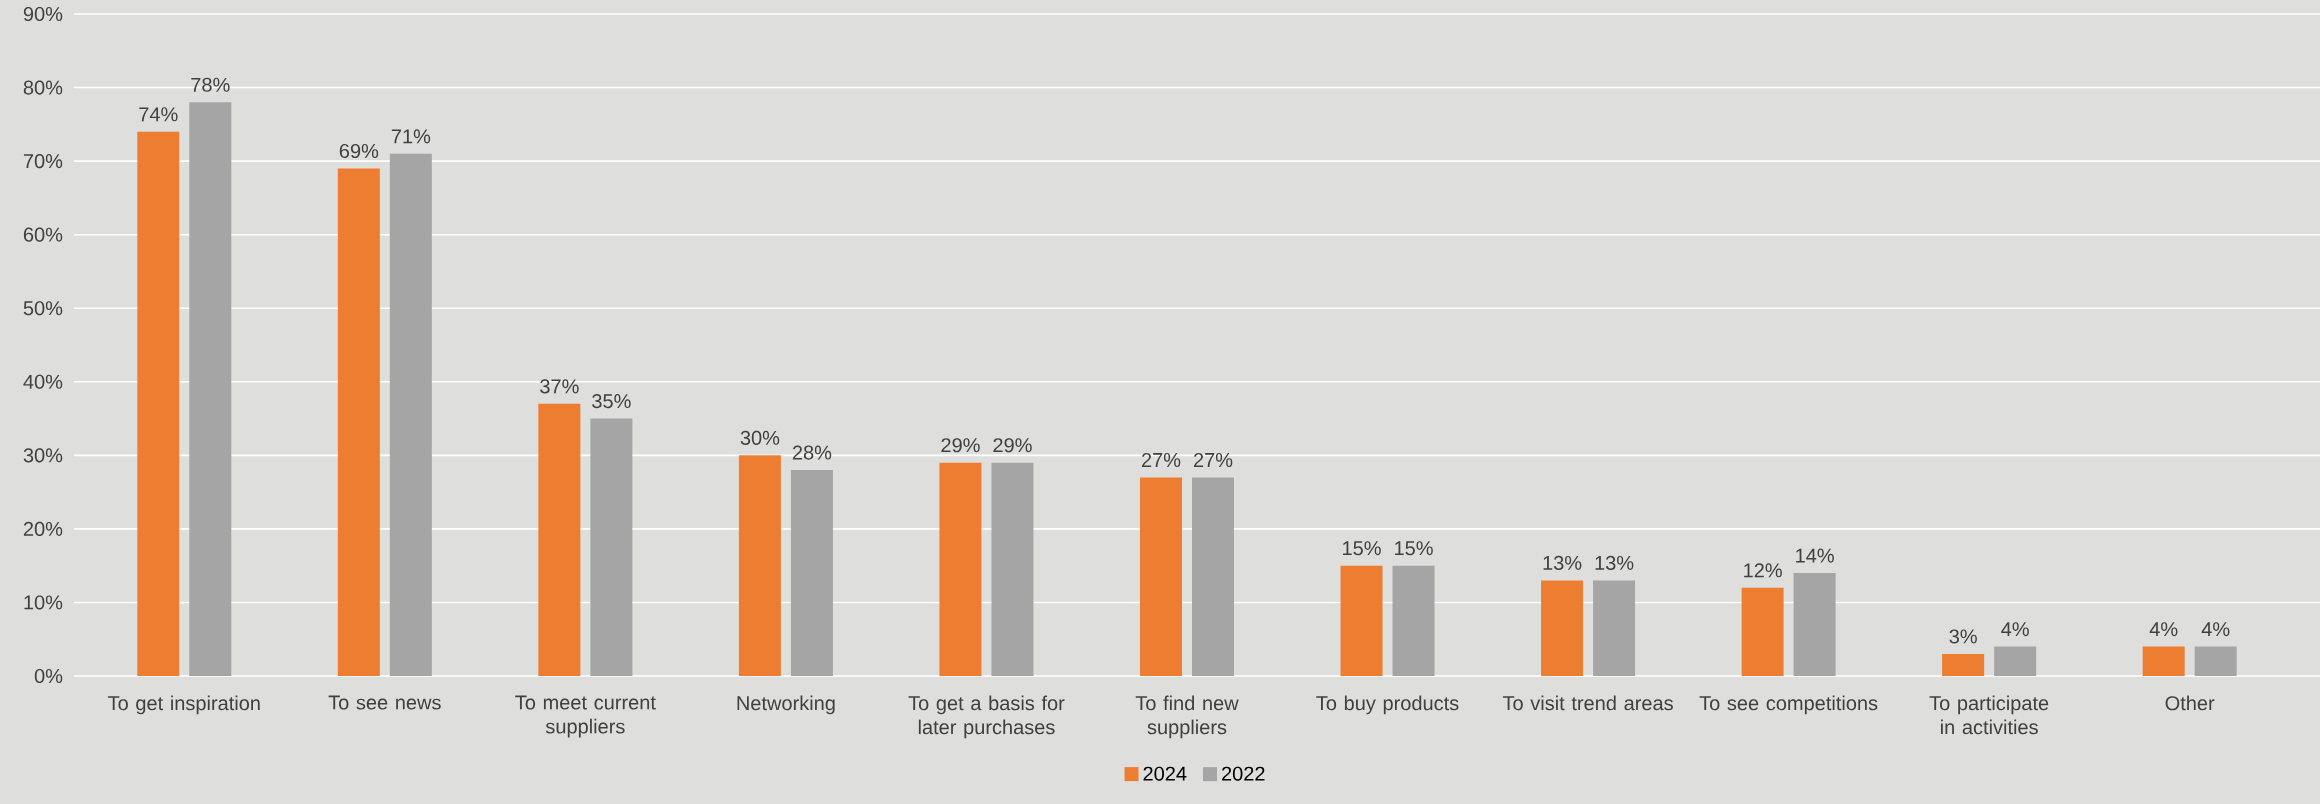  Describe the element at coordinates (1963, 636) in the screenshot. I see `data-label: 3%` at that location.